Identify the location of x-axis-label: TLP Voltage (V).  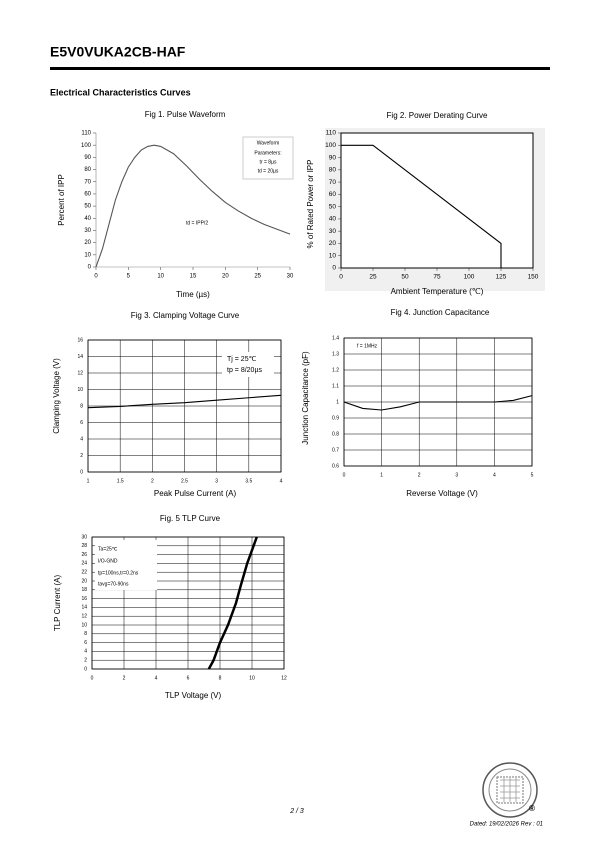
(193, 695).